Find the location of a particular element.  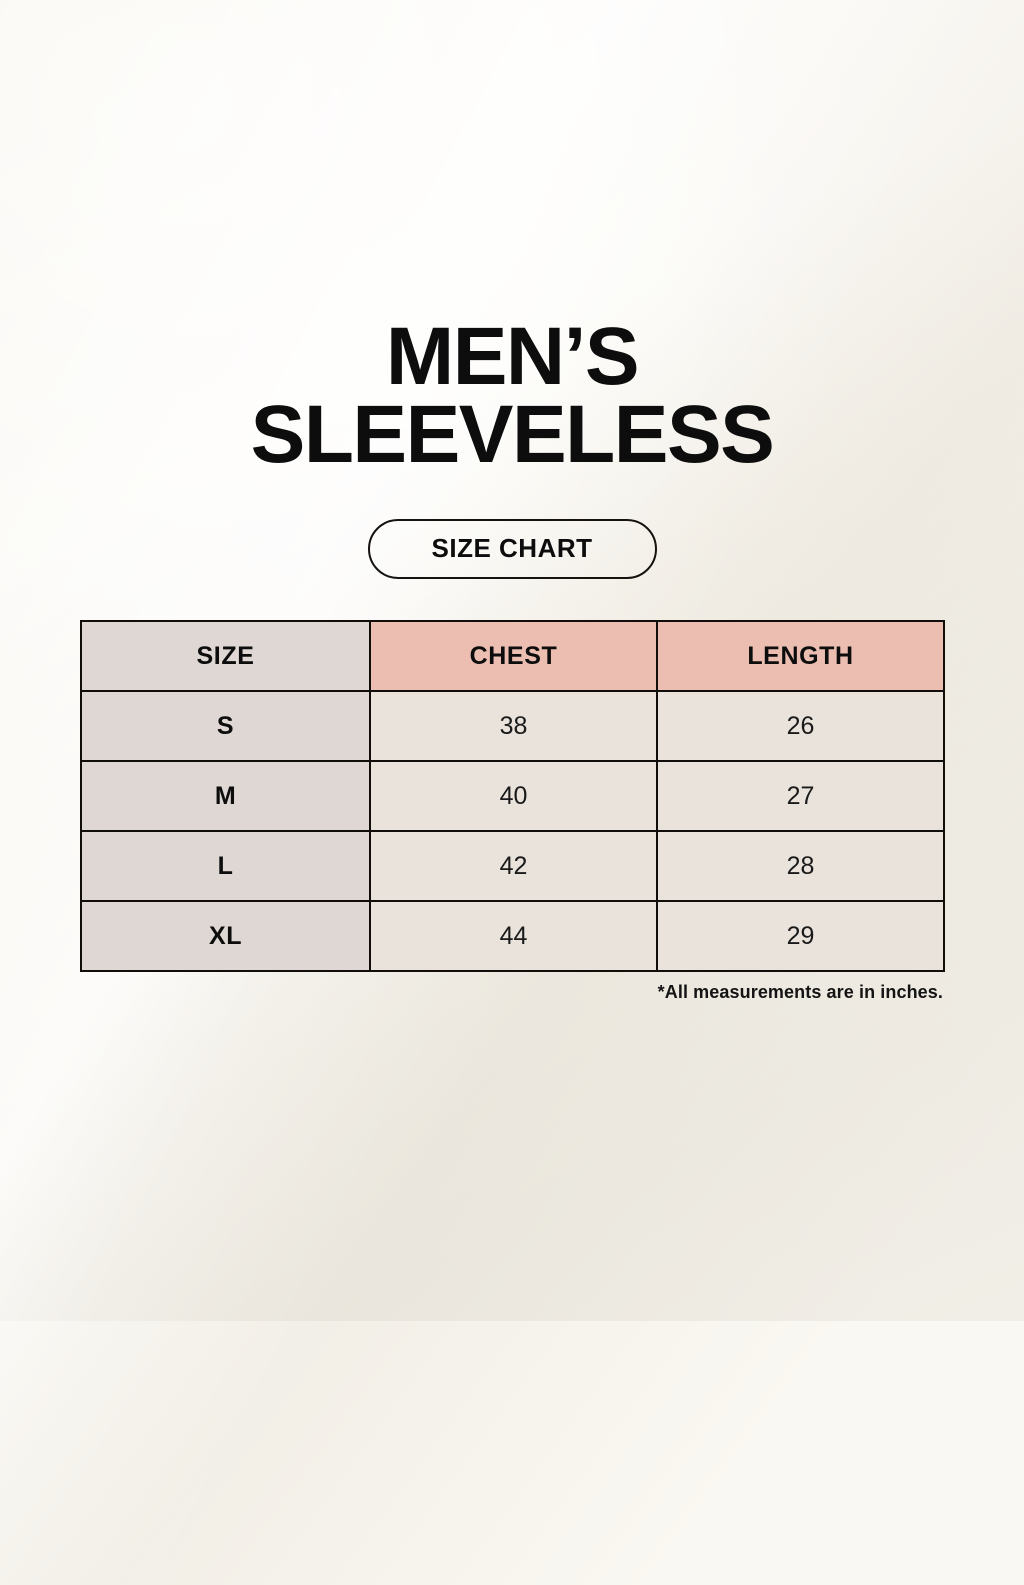

table-row: XL 44 29 is located at coordinates (512, 936).